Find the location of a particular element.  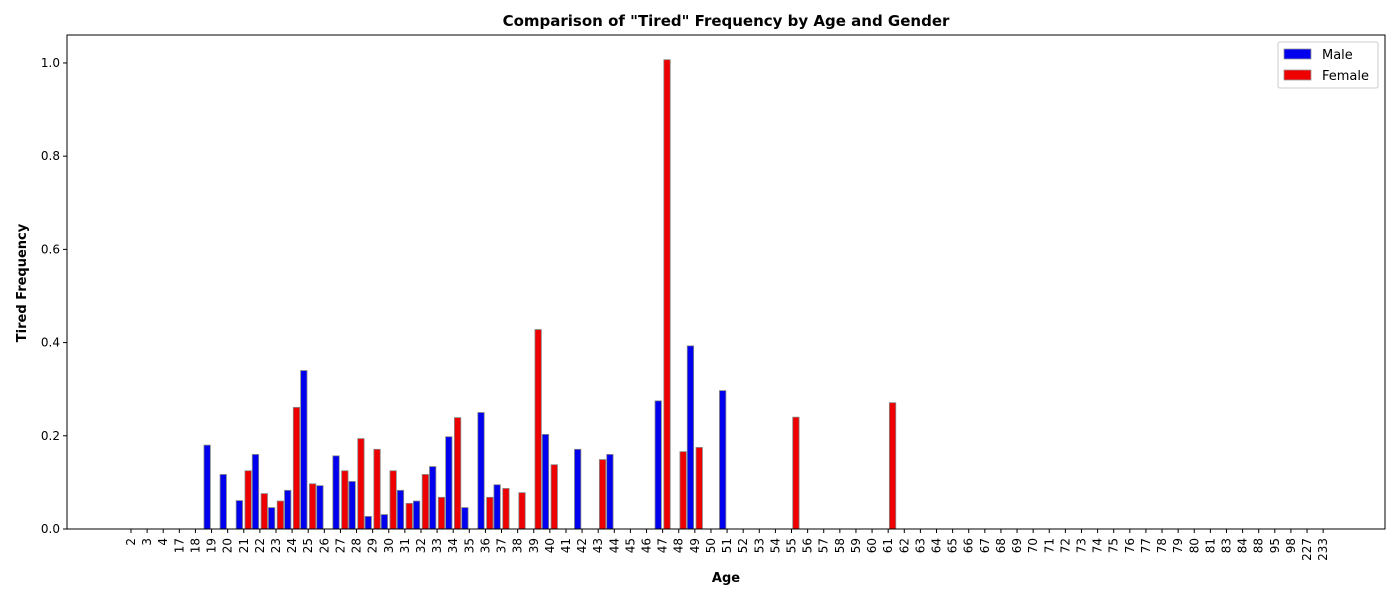

x-tick-label-80: 80 is located at coordinates (1194, 545).